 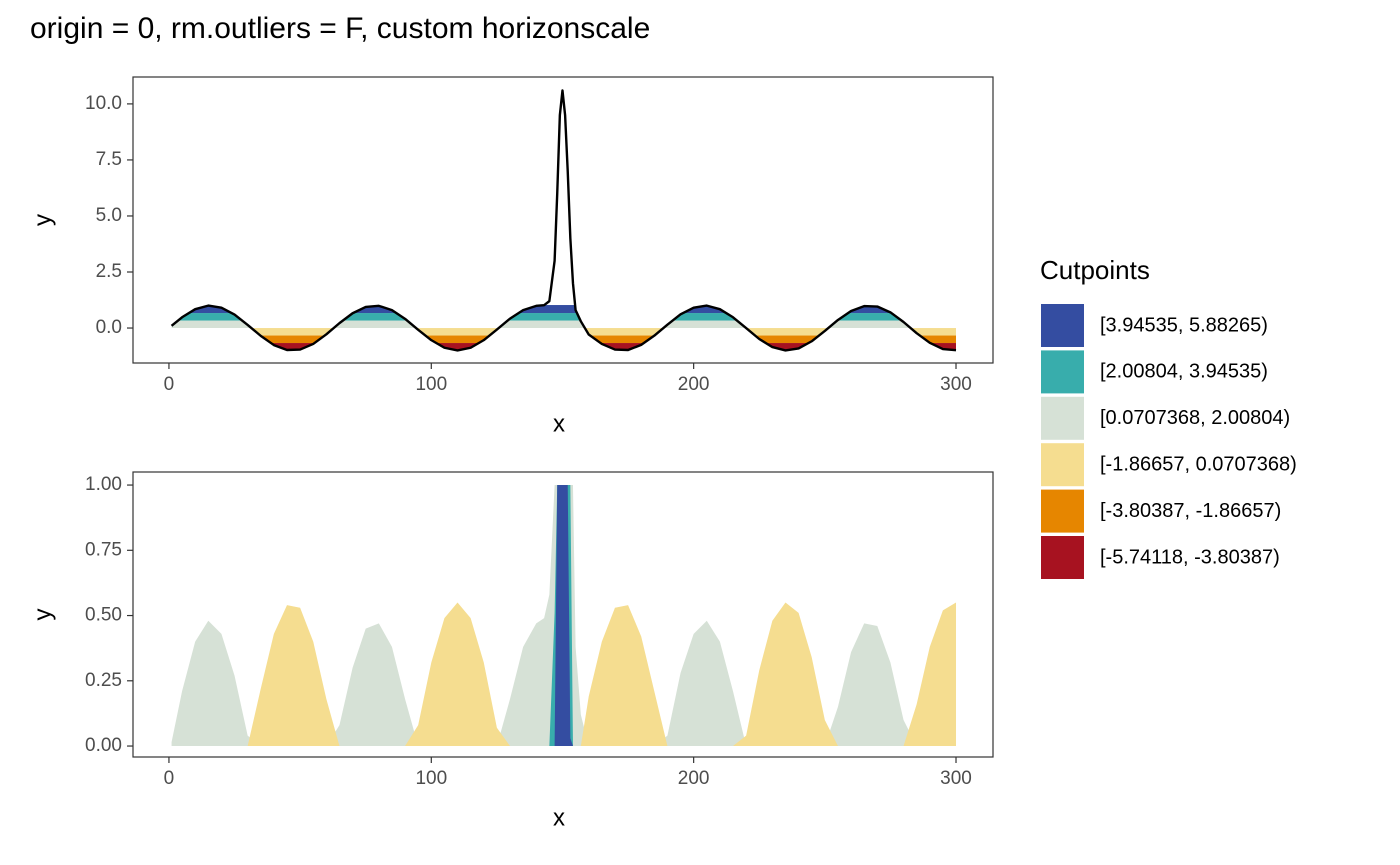 What do you see at coordinates (103, 484) in the screenshot?
I see `y-tick-label: 1.00` at bounding box center [103, 484].